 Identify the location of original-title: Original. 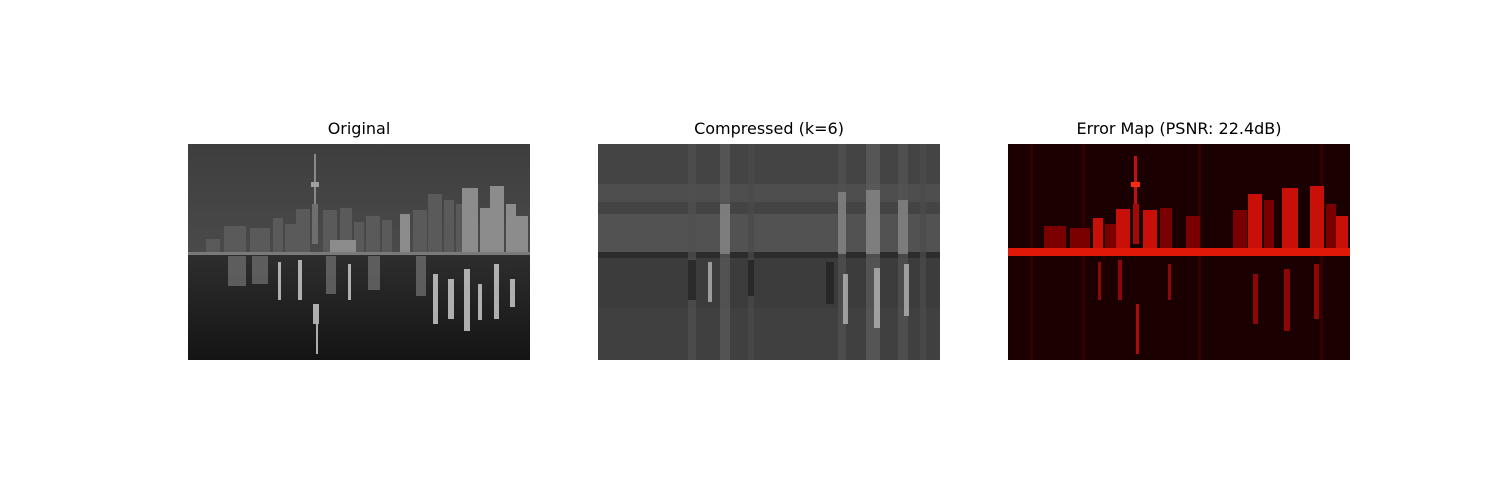
(359, 128).